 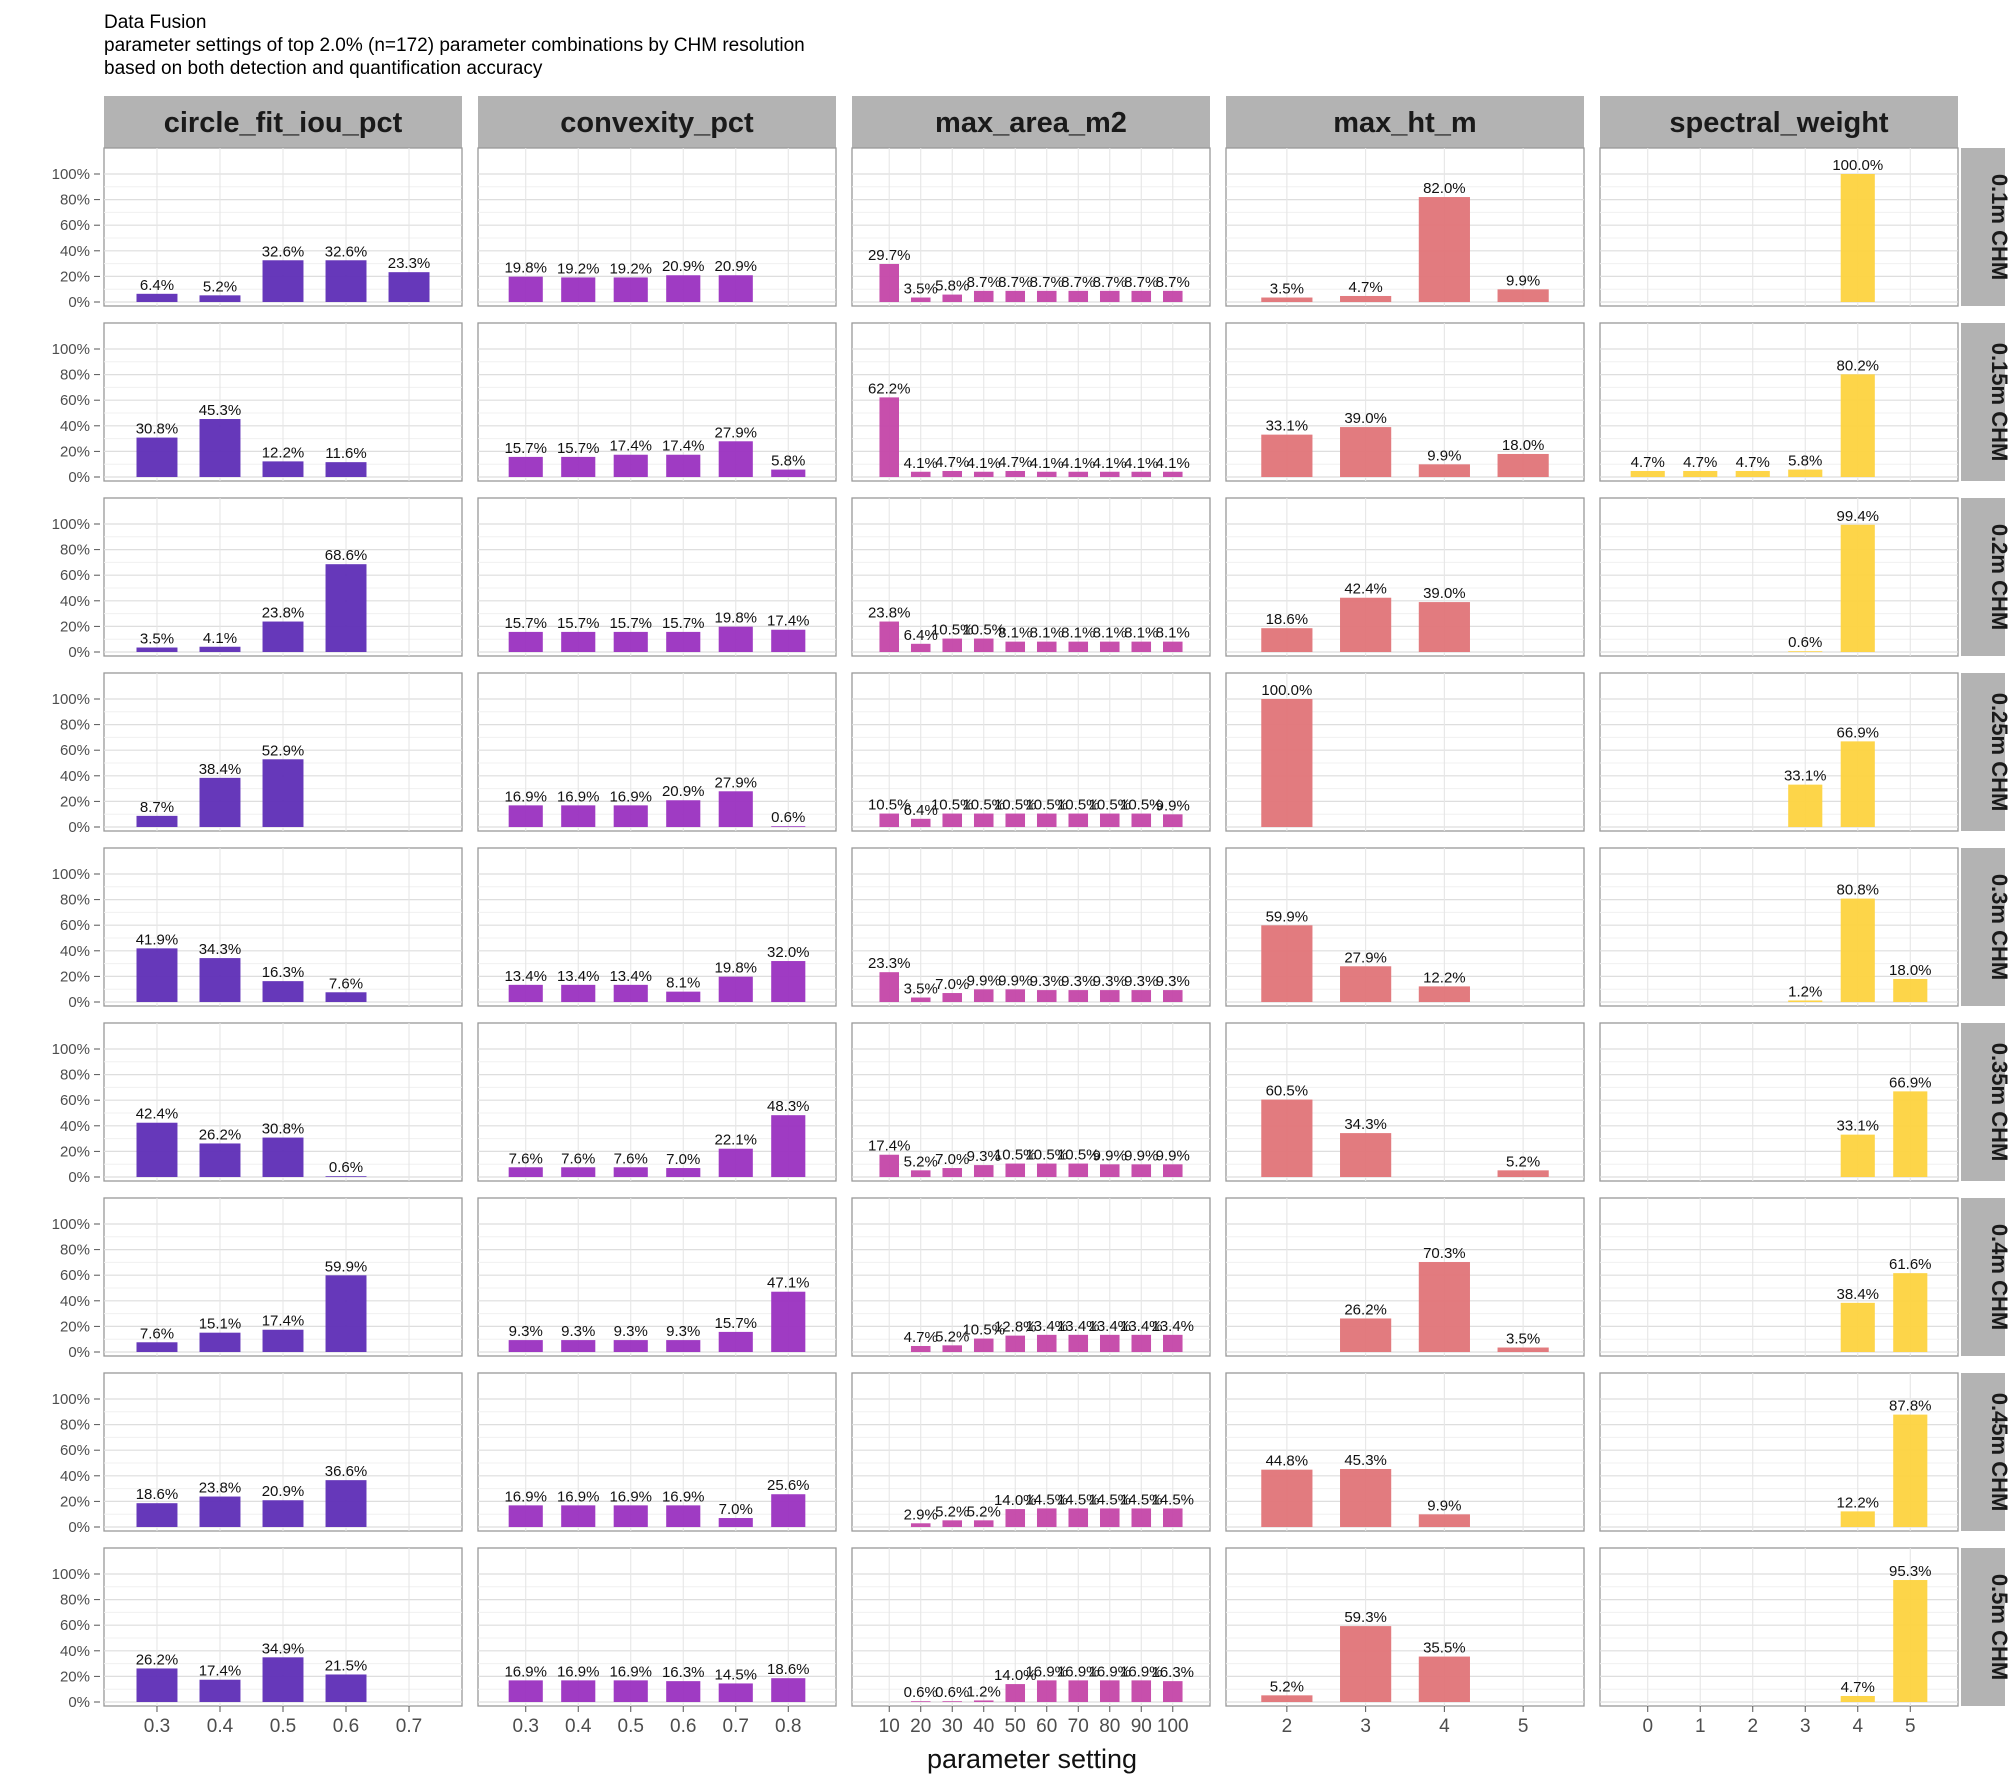 What do you see at coordinates (889, 963) in the screenshot?
I see `bar-value-label: 23.3%` at bounding box center [889, 963].